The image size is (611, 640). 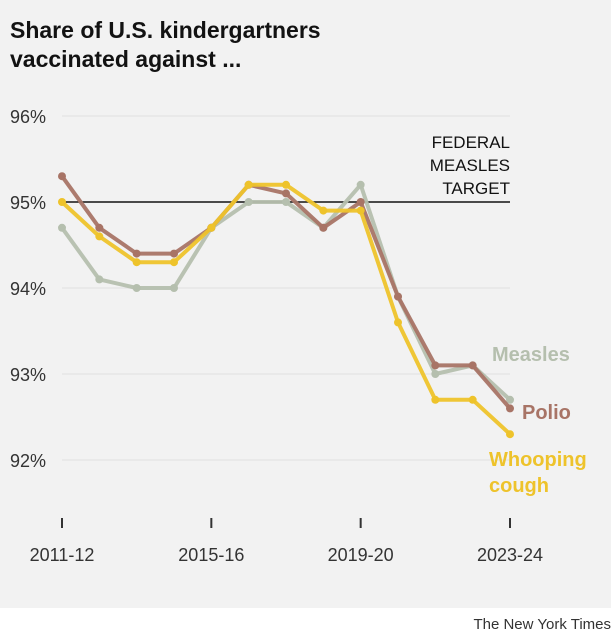 I want to click on x-tick-label: 2015-16, so click(x=211, y=555).